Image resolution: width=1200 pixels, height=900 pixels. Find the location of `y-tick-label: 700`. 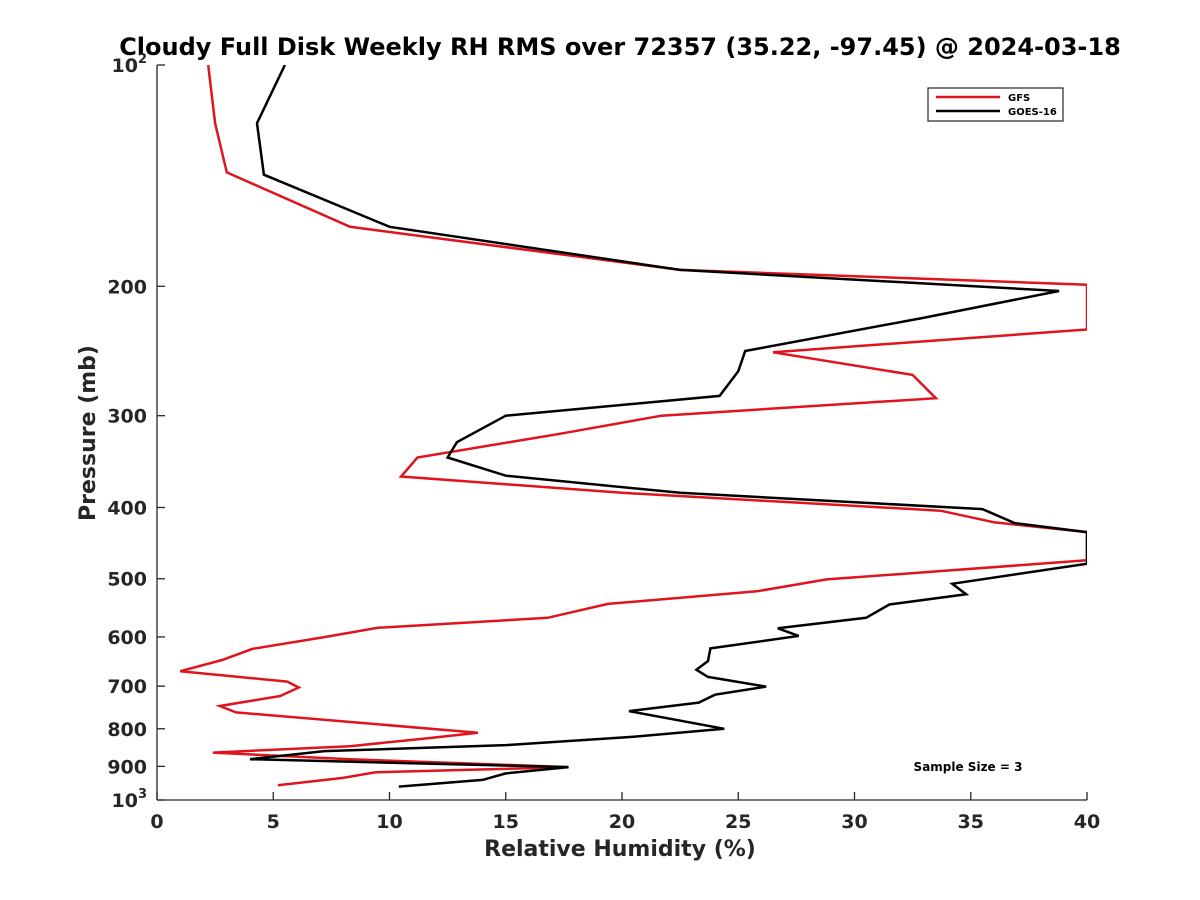

y-tick-label: 700 is located at coordinates (127, 687).